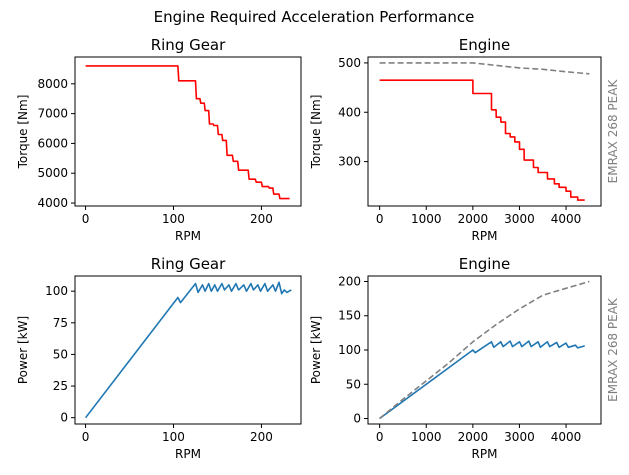 This screenshot has height=475, width=629. What do you see at coordinates (353, 384) in the screenshot?
I see `engine-power-ytick-label: 50` at bounding box center [353, 384].